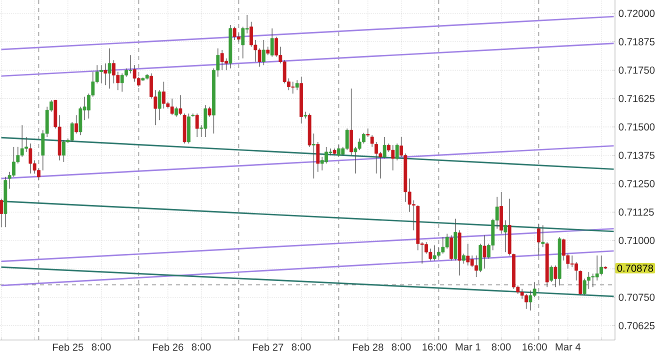 The height and width of the screenshot is (356, 660). Describe the element at coordinates (636, 42) in the screenshot. I see `y-tick-label: 0.71875` at that location.